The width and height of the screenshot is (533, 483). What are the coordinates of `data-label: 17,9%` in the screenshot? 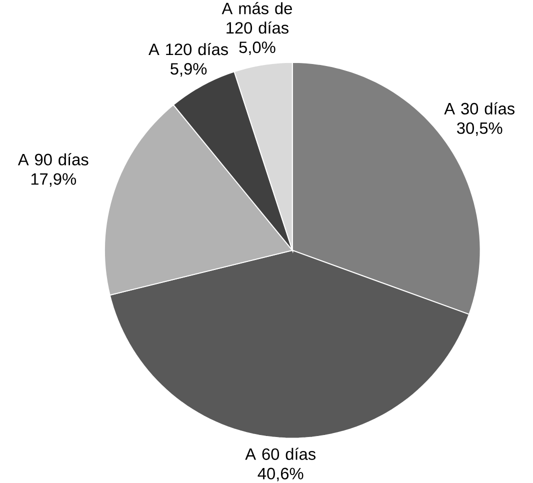 It's located at (53, 180).